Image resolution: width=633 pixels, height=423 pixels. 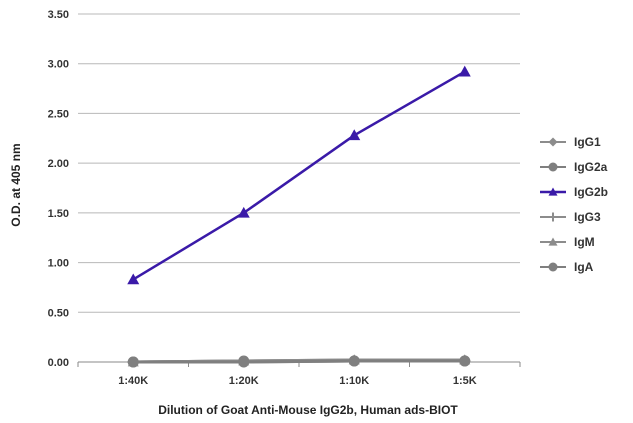 What do you see at coordinates (567, 242) in the screenshot?
I see `legend-item-igm: IgM` at bounding box center [567, 242].